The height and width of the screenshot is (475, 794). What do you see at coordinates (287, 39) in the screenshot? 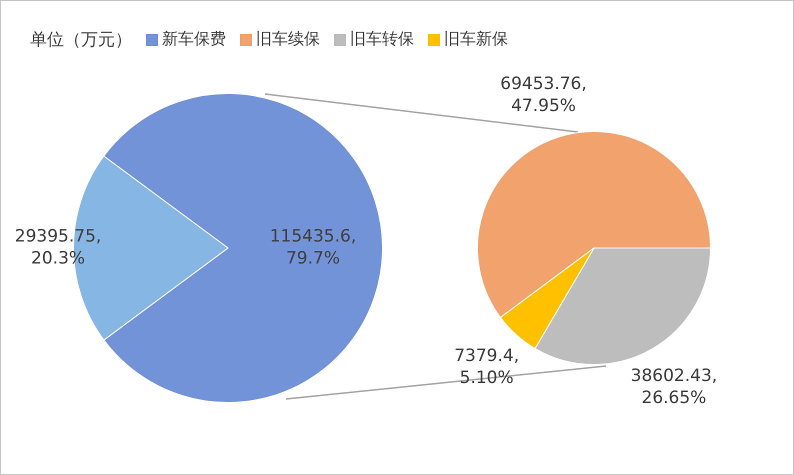
I see `legend-label: 旧车续保` at bounding box center [287, 39].